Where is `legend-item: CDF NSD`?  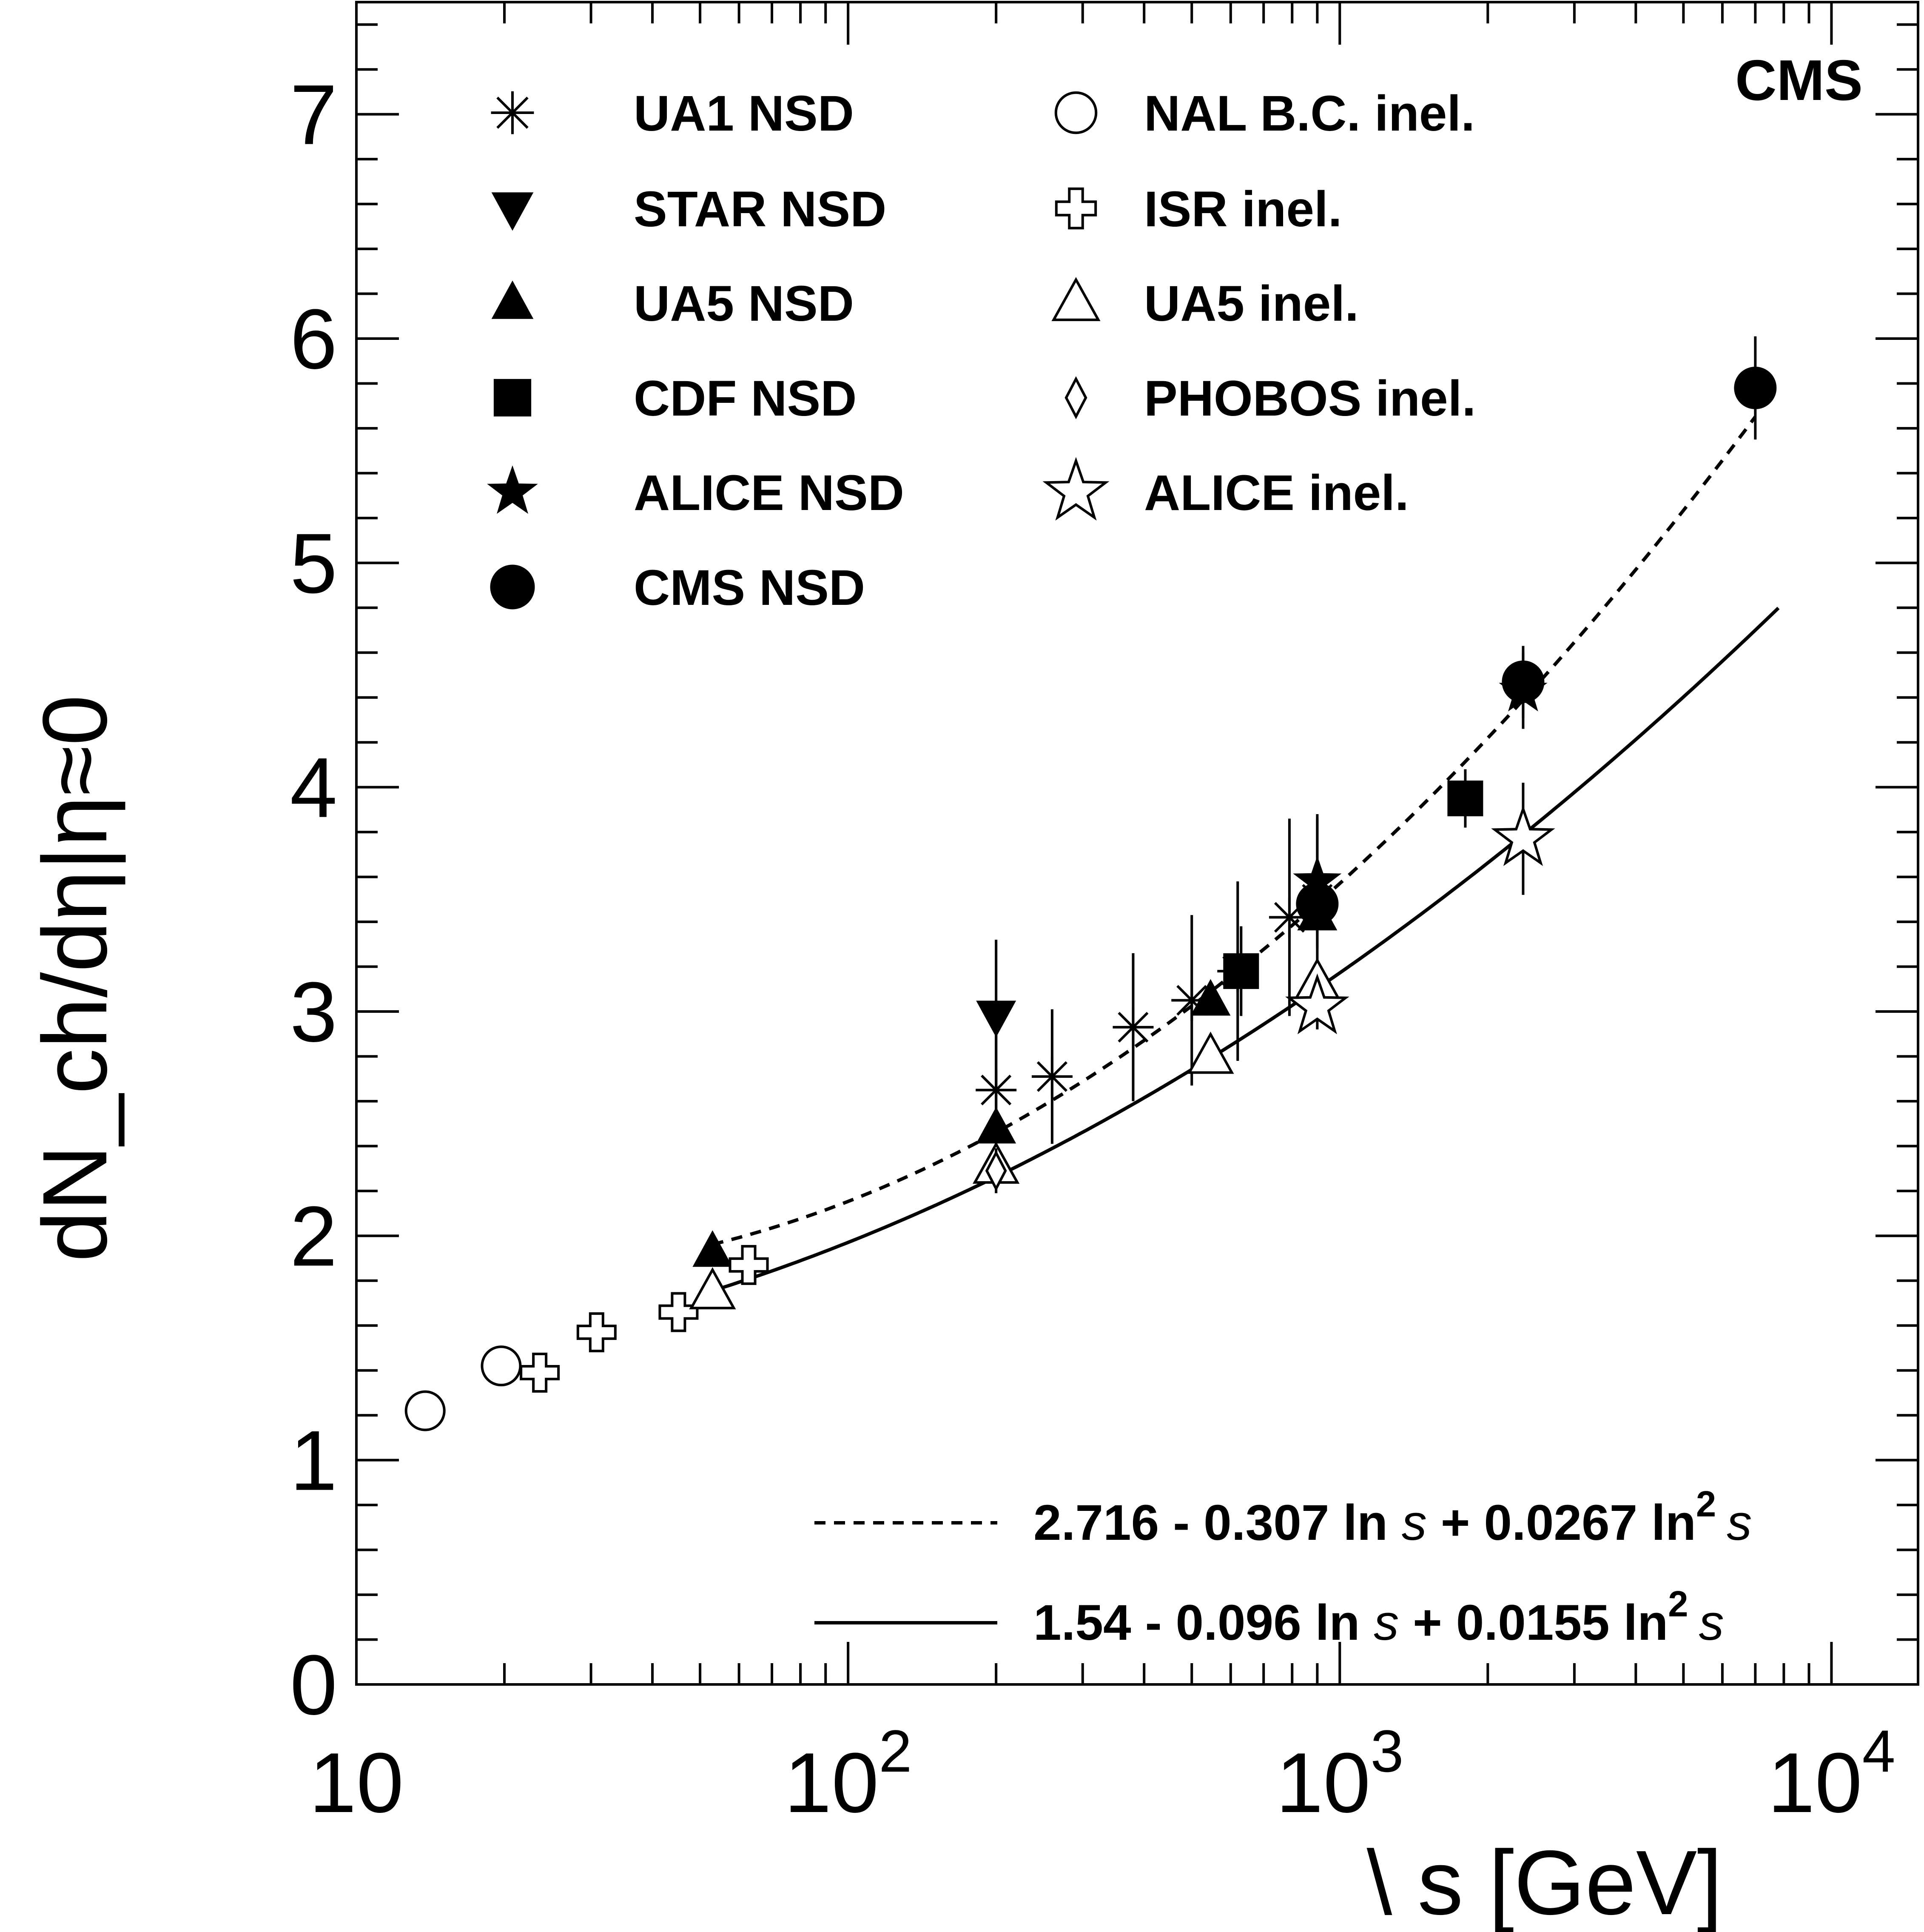 legend-item: CDF NSD is located at coordinates (675, 398).